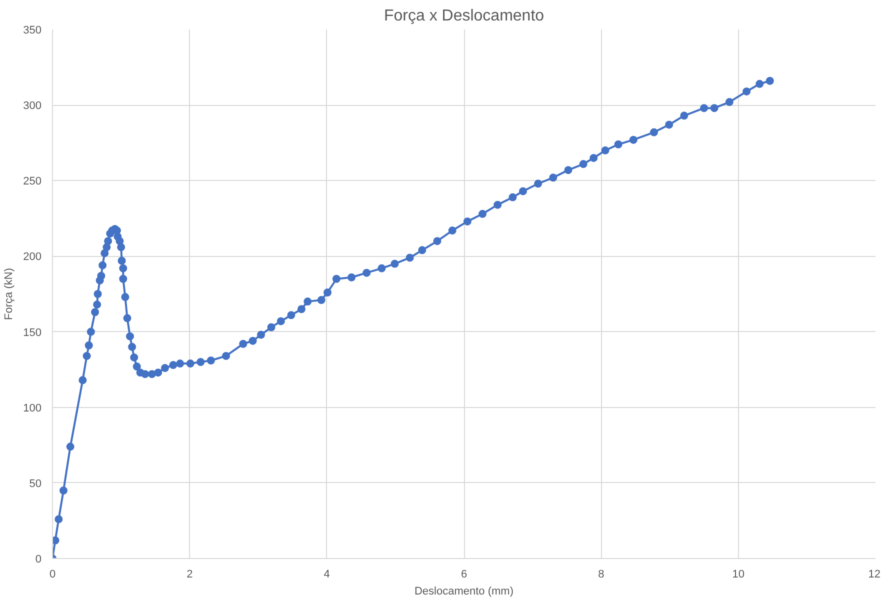  What do you see at coordinates (464, 16) in the screenshot?
I see `chart-title: Força x Deslocamento` at bounding box center [464, 16].